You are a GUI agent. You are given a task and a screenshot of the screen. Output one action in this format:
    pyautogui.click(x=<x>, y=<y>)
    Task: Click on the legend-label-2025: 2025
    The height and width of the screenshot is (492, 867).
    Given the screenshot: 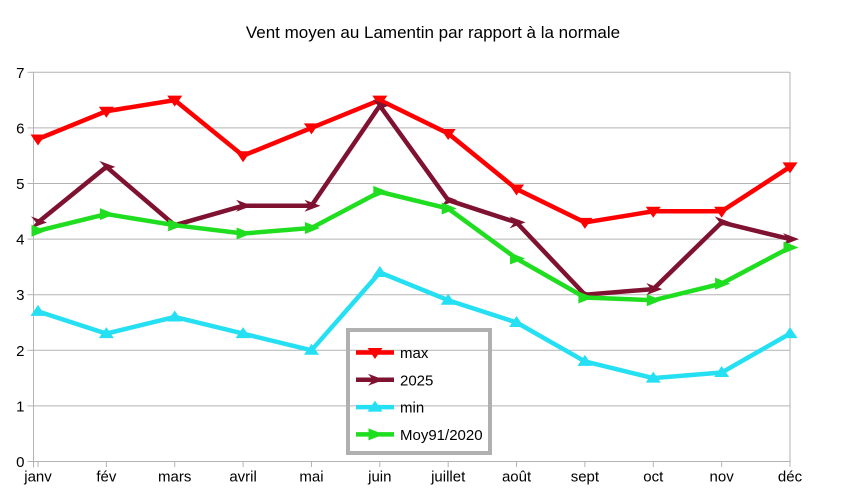 What is the action you would take?
    pyautogui.click(x=416, y=380)
    